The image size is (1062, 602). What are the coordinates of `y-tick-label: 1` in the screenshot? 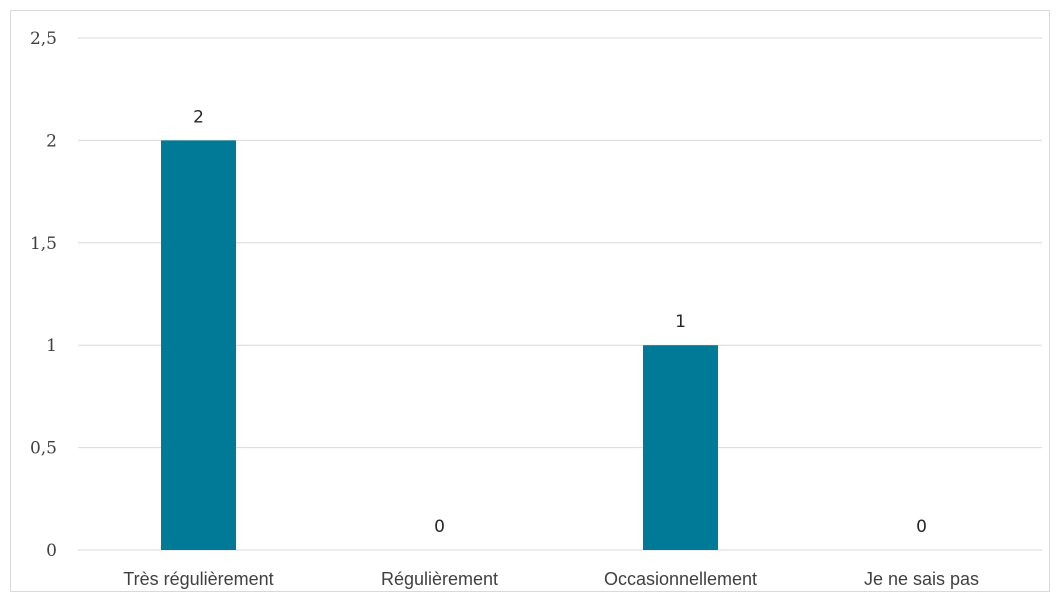 It's located at (51, 346).